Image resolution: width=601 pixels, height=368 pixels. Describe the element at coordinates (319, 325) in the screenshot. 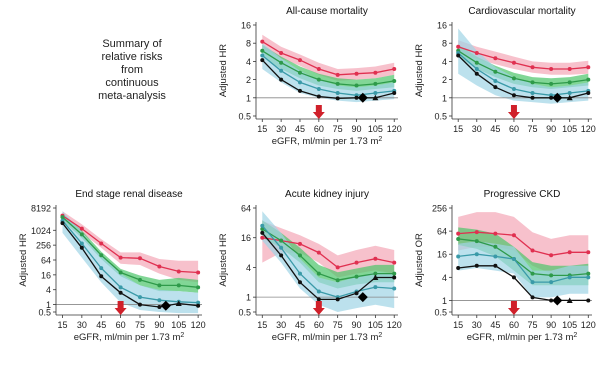

I see `x-tick-label: 60` at that location.